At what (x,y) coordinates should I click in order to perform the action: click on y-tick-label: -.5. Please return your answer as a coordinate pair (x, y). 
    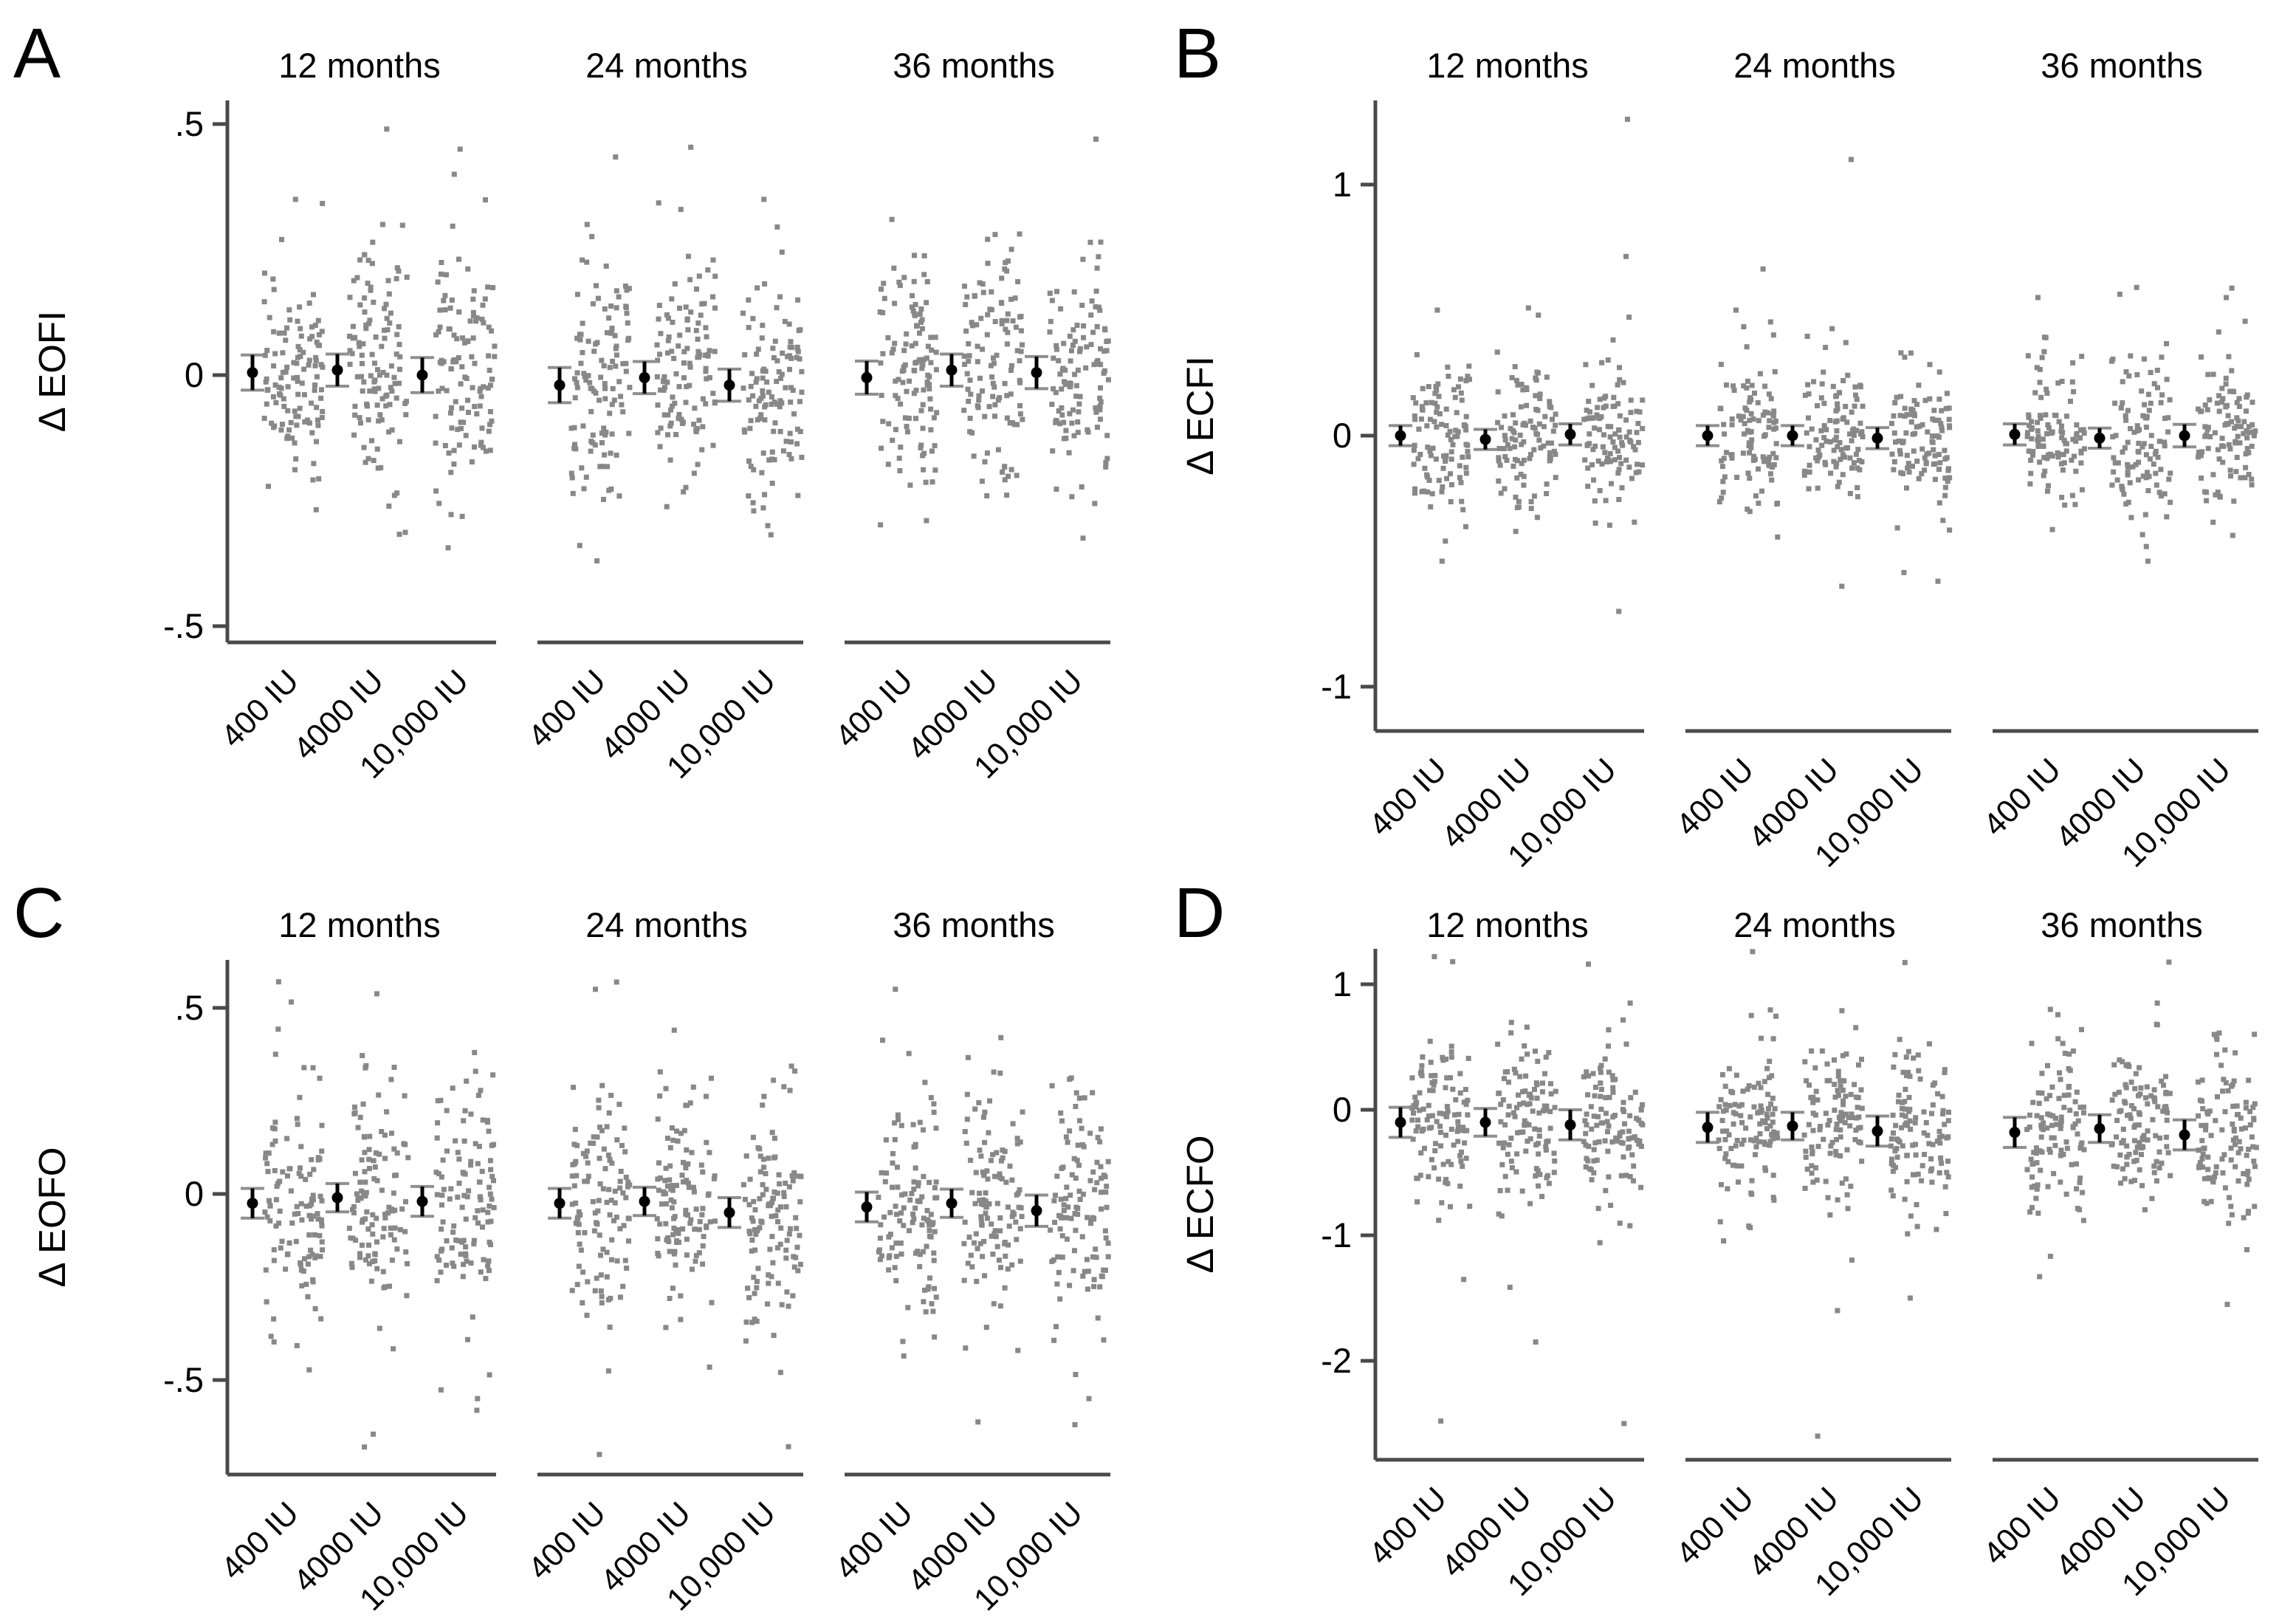
    Looking at the image, I should click on (183, 1379).